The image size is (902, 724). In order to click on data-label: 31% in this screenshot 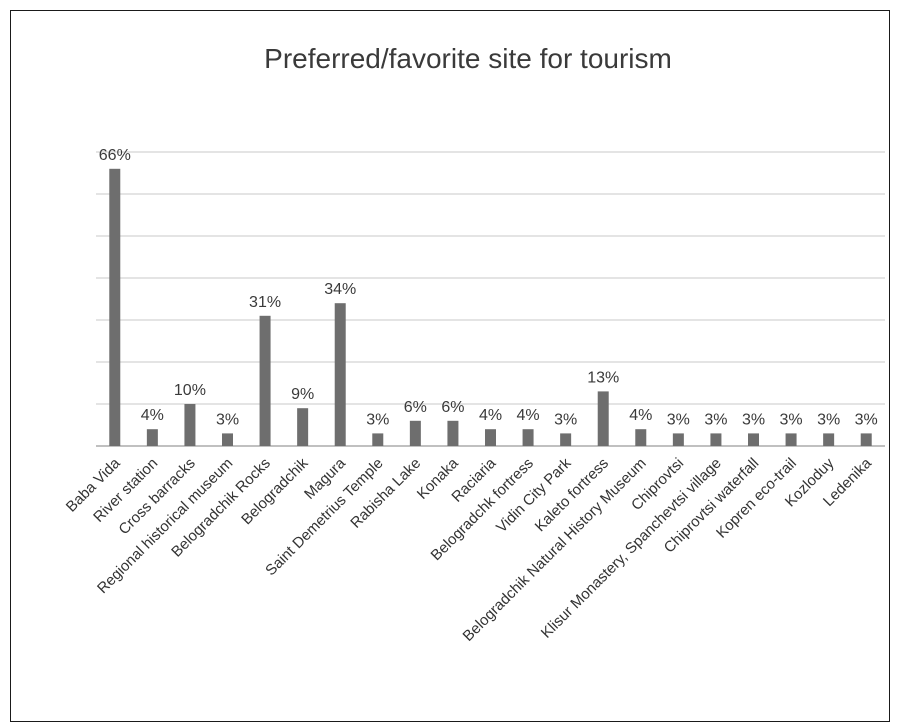, I will do `click(265, 302)`.